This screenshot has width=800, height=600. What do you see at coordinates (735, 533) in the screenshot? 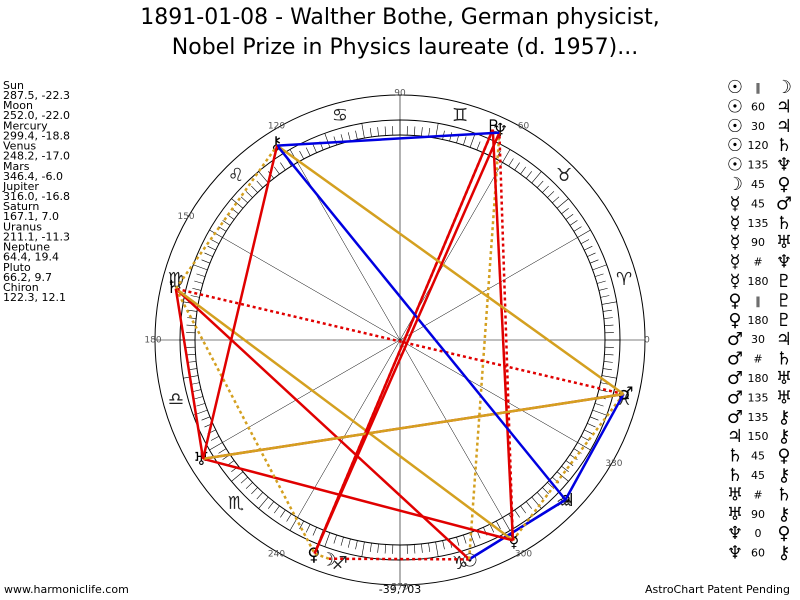
I see `aspect-planet: ♆` at bounding box center [735, 533].